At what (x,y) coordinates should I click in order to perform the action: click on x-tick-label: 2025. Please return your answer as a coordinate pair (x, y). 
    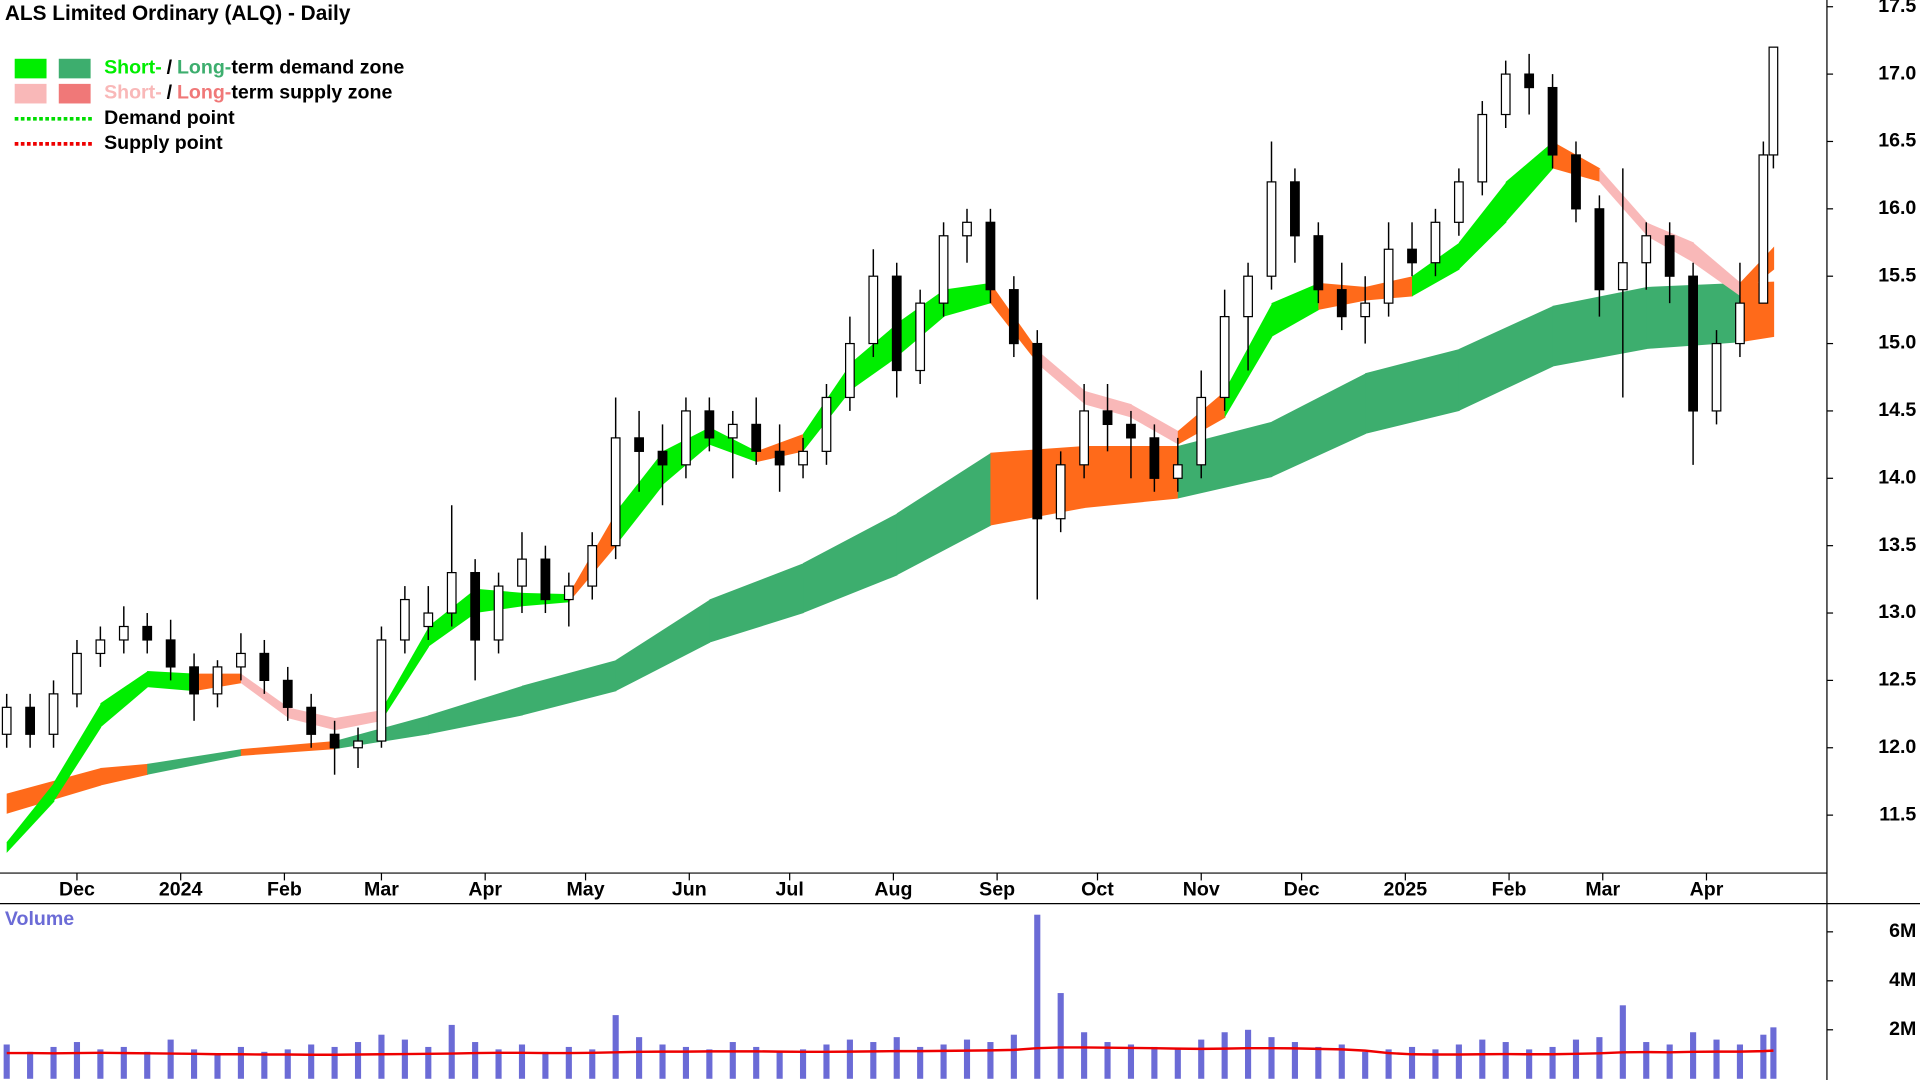
    Looking at the image, I should click on (1406, 889).